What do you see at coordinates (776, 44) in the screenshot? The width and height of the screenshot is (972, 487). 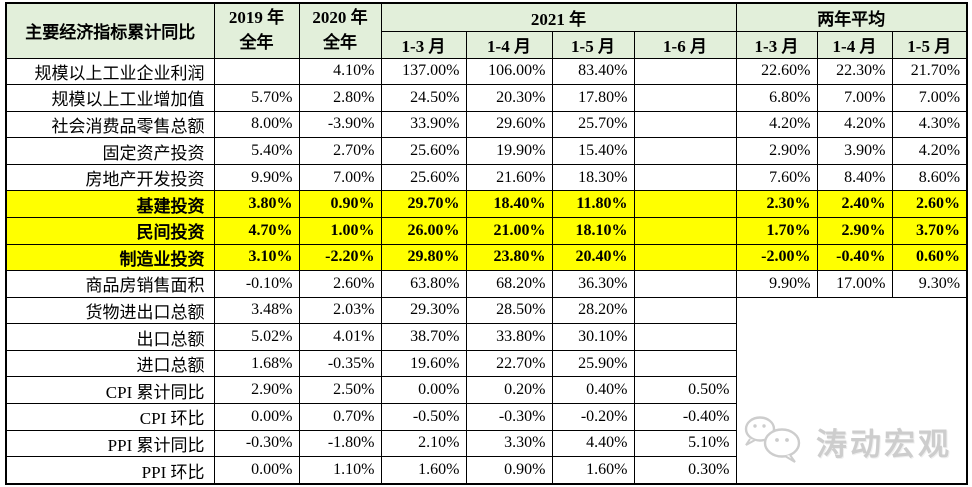 I see `col-header-avg-m13: 1-3 月` at bounding box center [776, 44].